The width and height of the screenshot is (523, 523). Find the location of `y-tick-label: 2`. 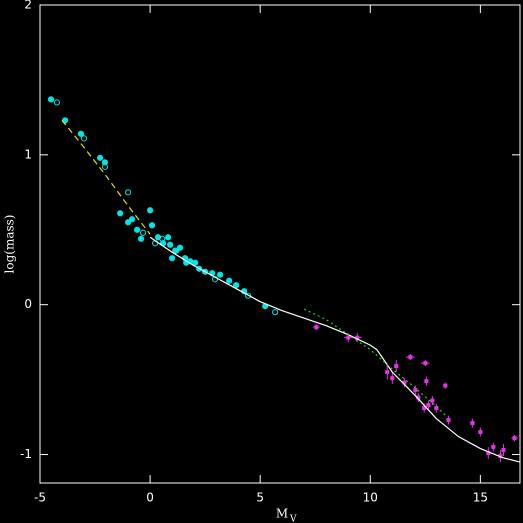

y-tick-label: 2 is located at coordinates (28, 6).